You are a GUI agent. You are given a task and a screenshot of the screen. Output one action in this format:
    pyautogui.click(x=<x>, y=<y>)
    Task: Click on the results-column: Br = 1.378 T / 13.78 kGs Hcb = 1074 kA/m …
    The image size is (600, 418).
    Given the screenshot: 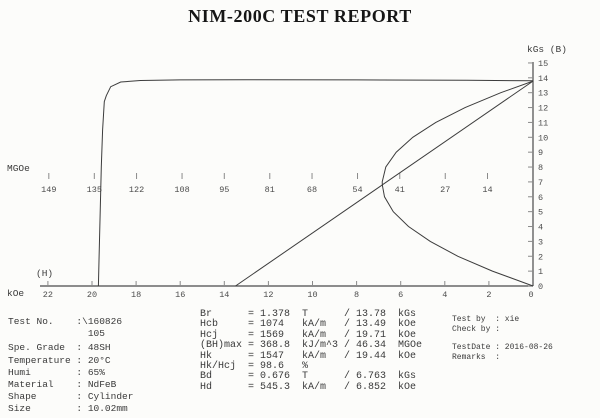 What is the action you would take?
    pyautogui.click(x=311, y=351)
    